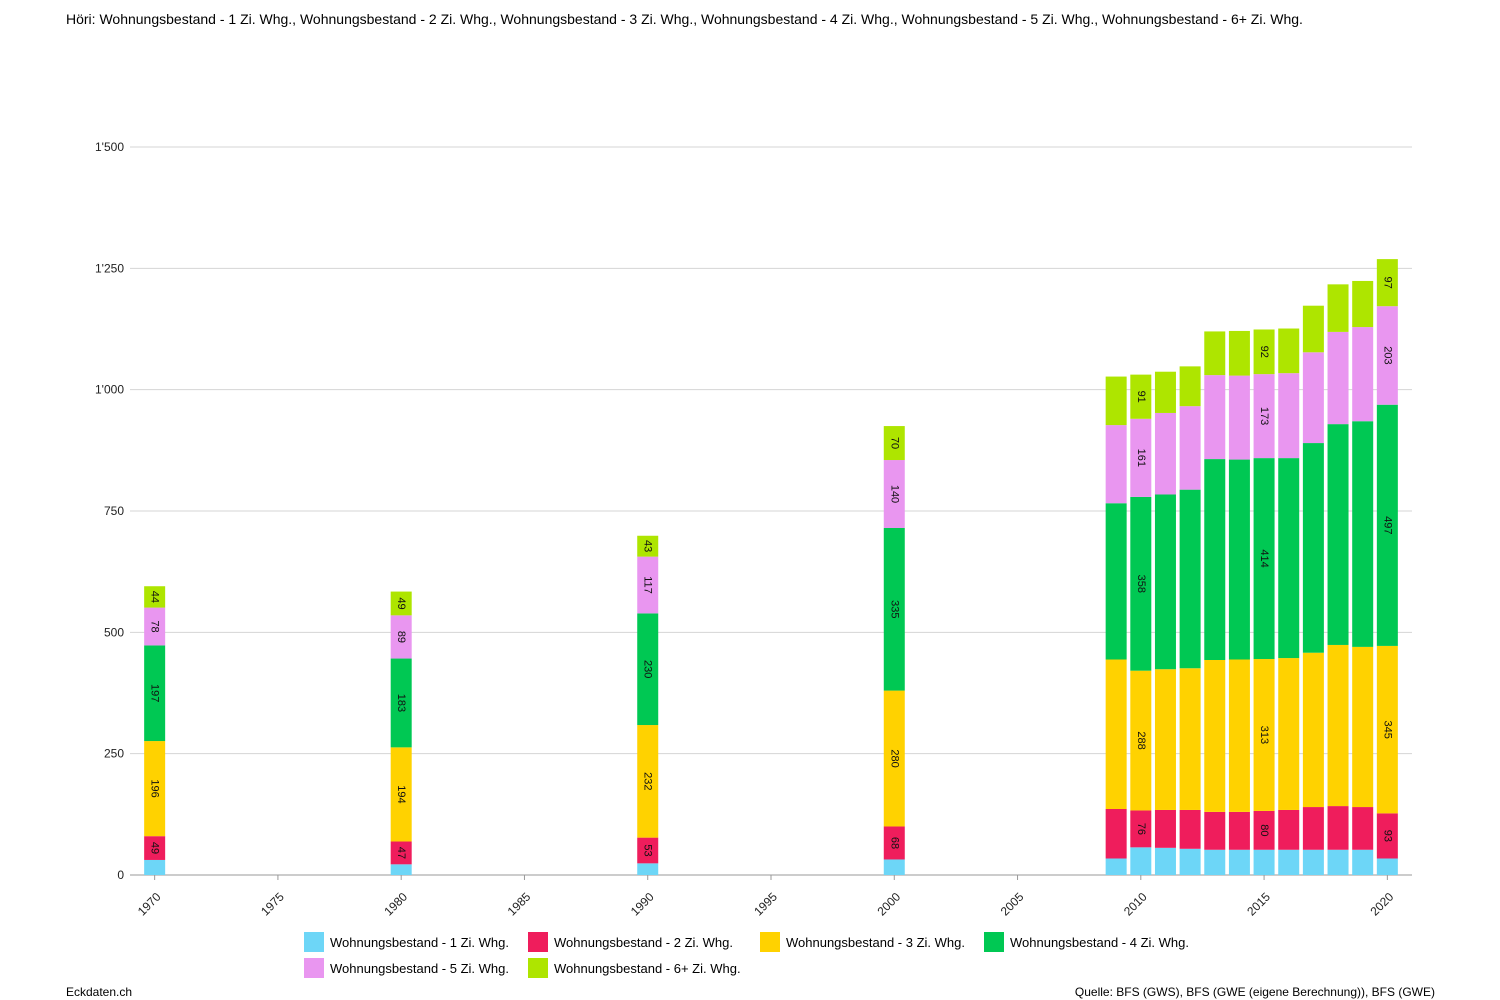  What do you see at coordinates (155, 693) in the screenshot?
I see `bar-value-label: 197` at bounding box center [155, 693].